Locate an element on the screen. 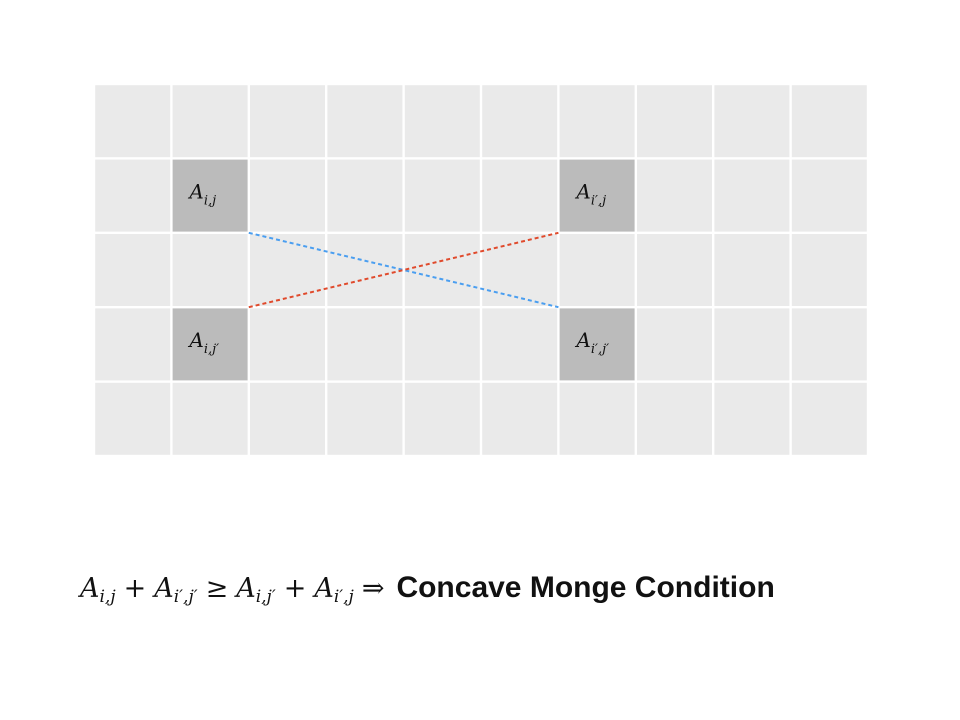 The image size is (960, 720). cell-label: Ai′,j′ is located at coordinates (591, 342).